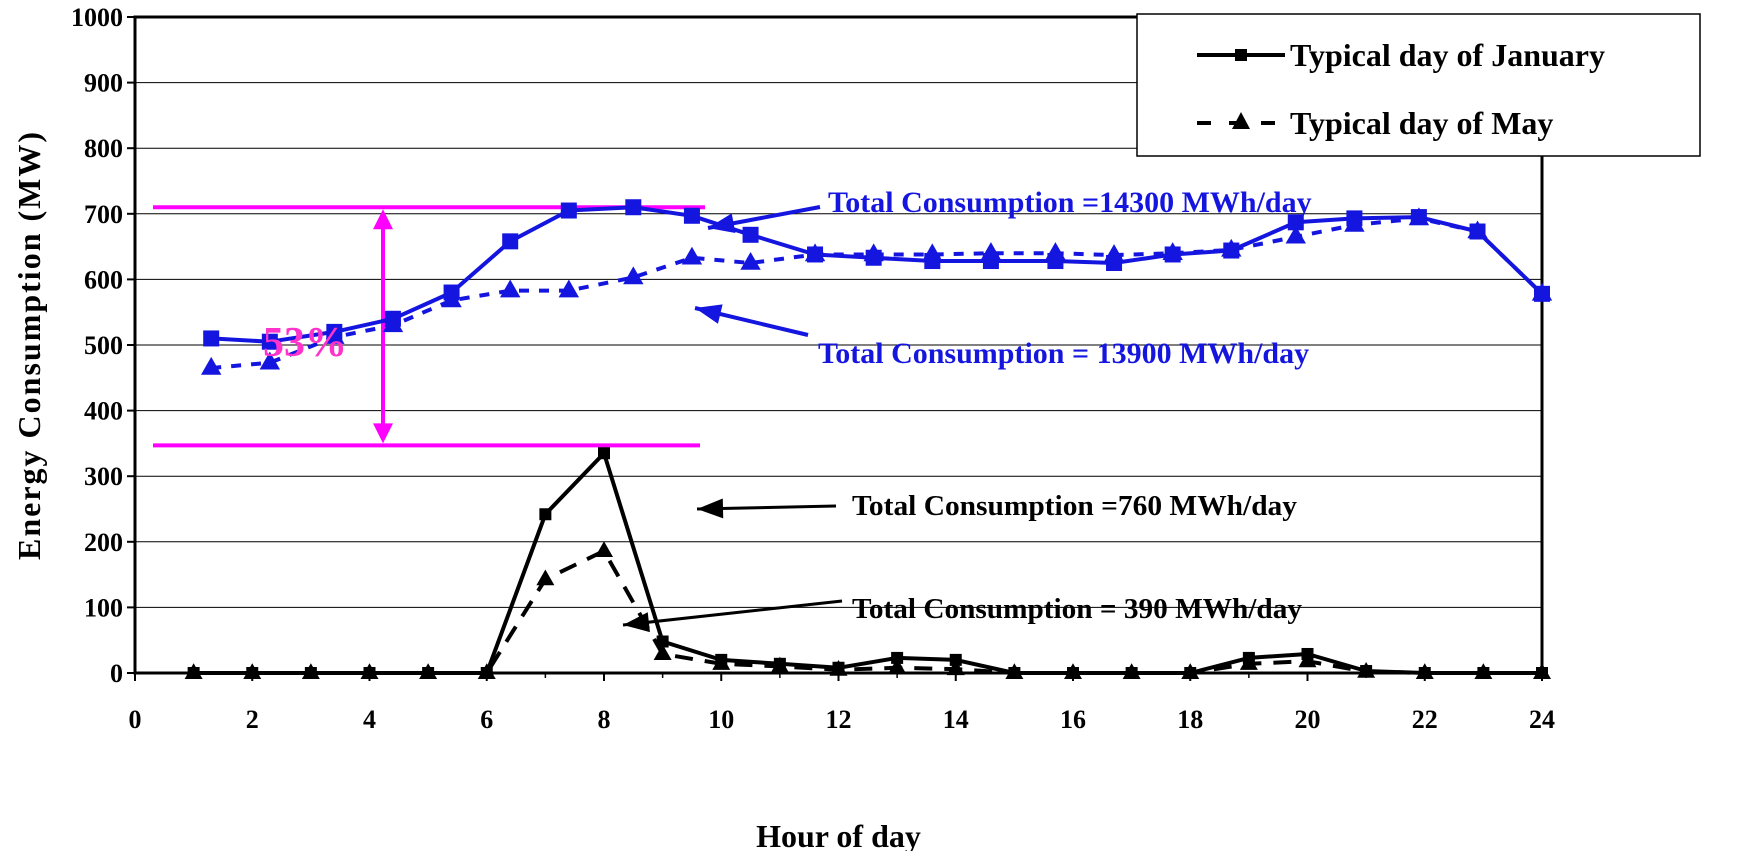 Image resolution: width=1747 pixels, height=851 pixels. Describe the element at coordinates (29, 345) in the screenshot. I see `y-axis-title: Energy Consumption (MW)` at that location.